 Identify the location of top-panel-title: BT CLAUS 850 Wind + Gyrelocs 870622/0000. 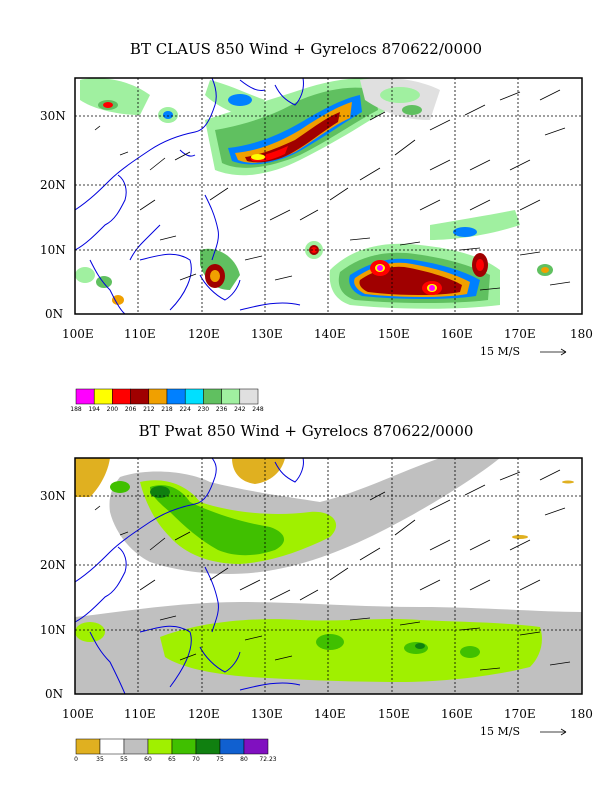
(306, 49).